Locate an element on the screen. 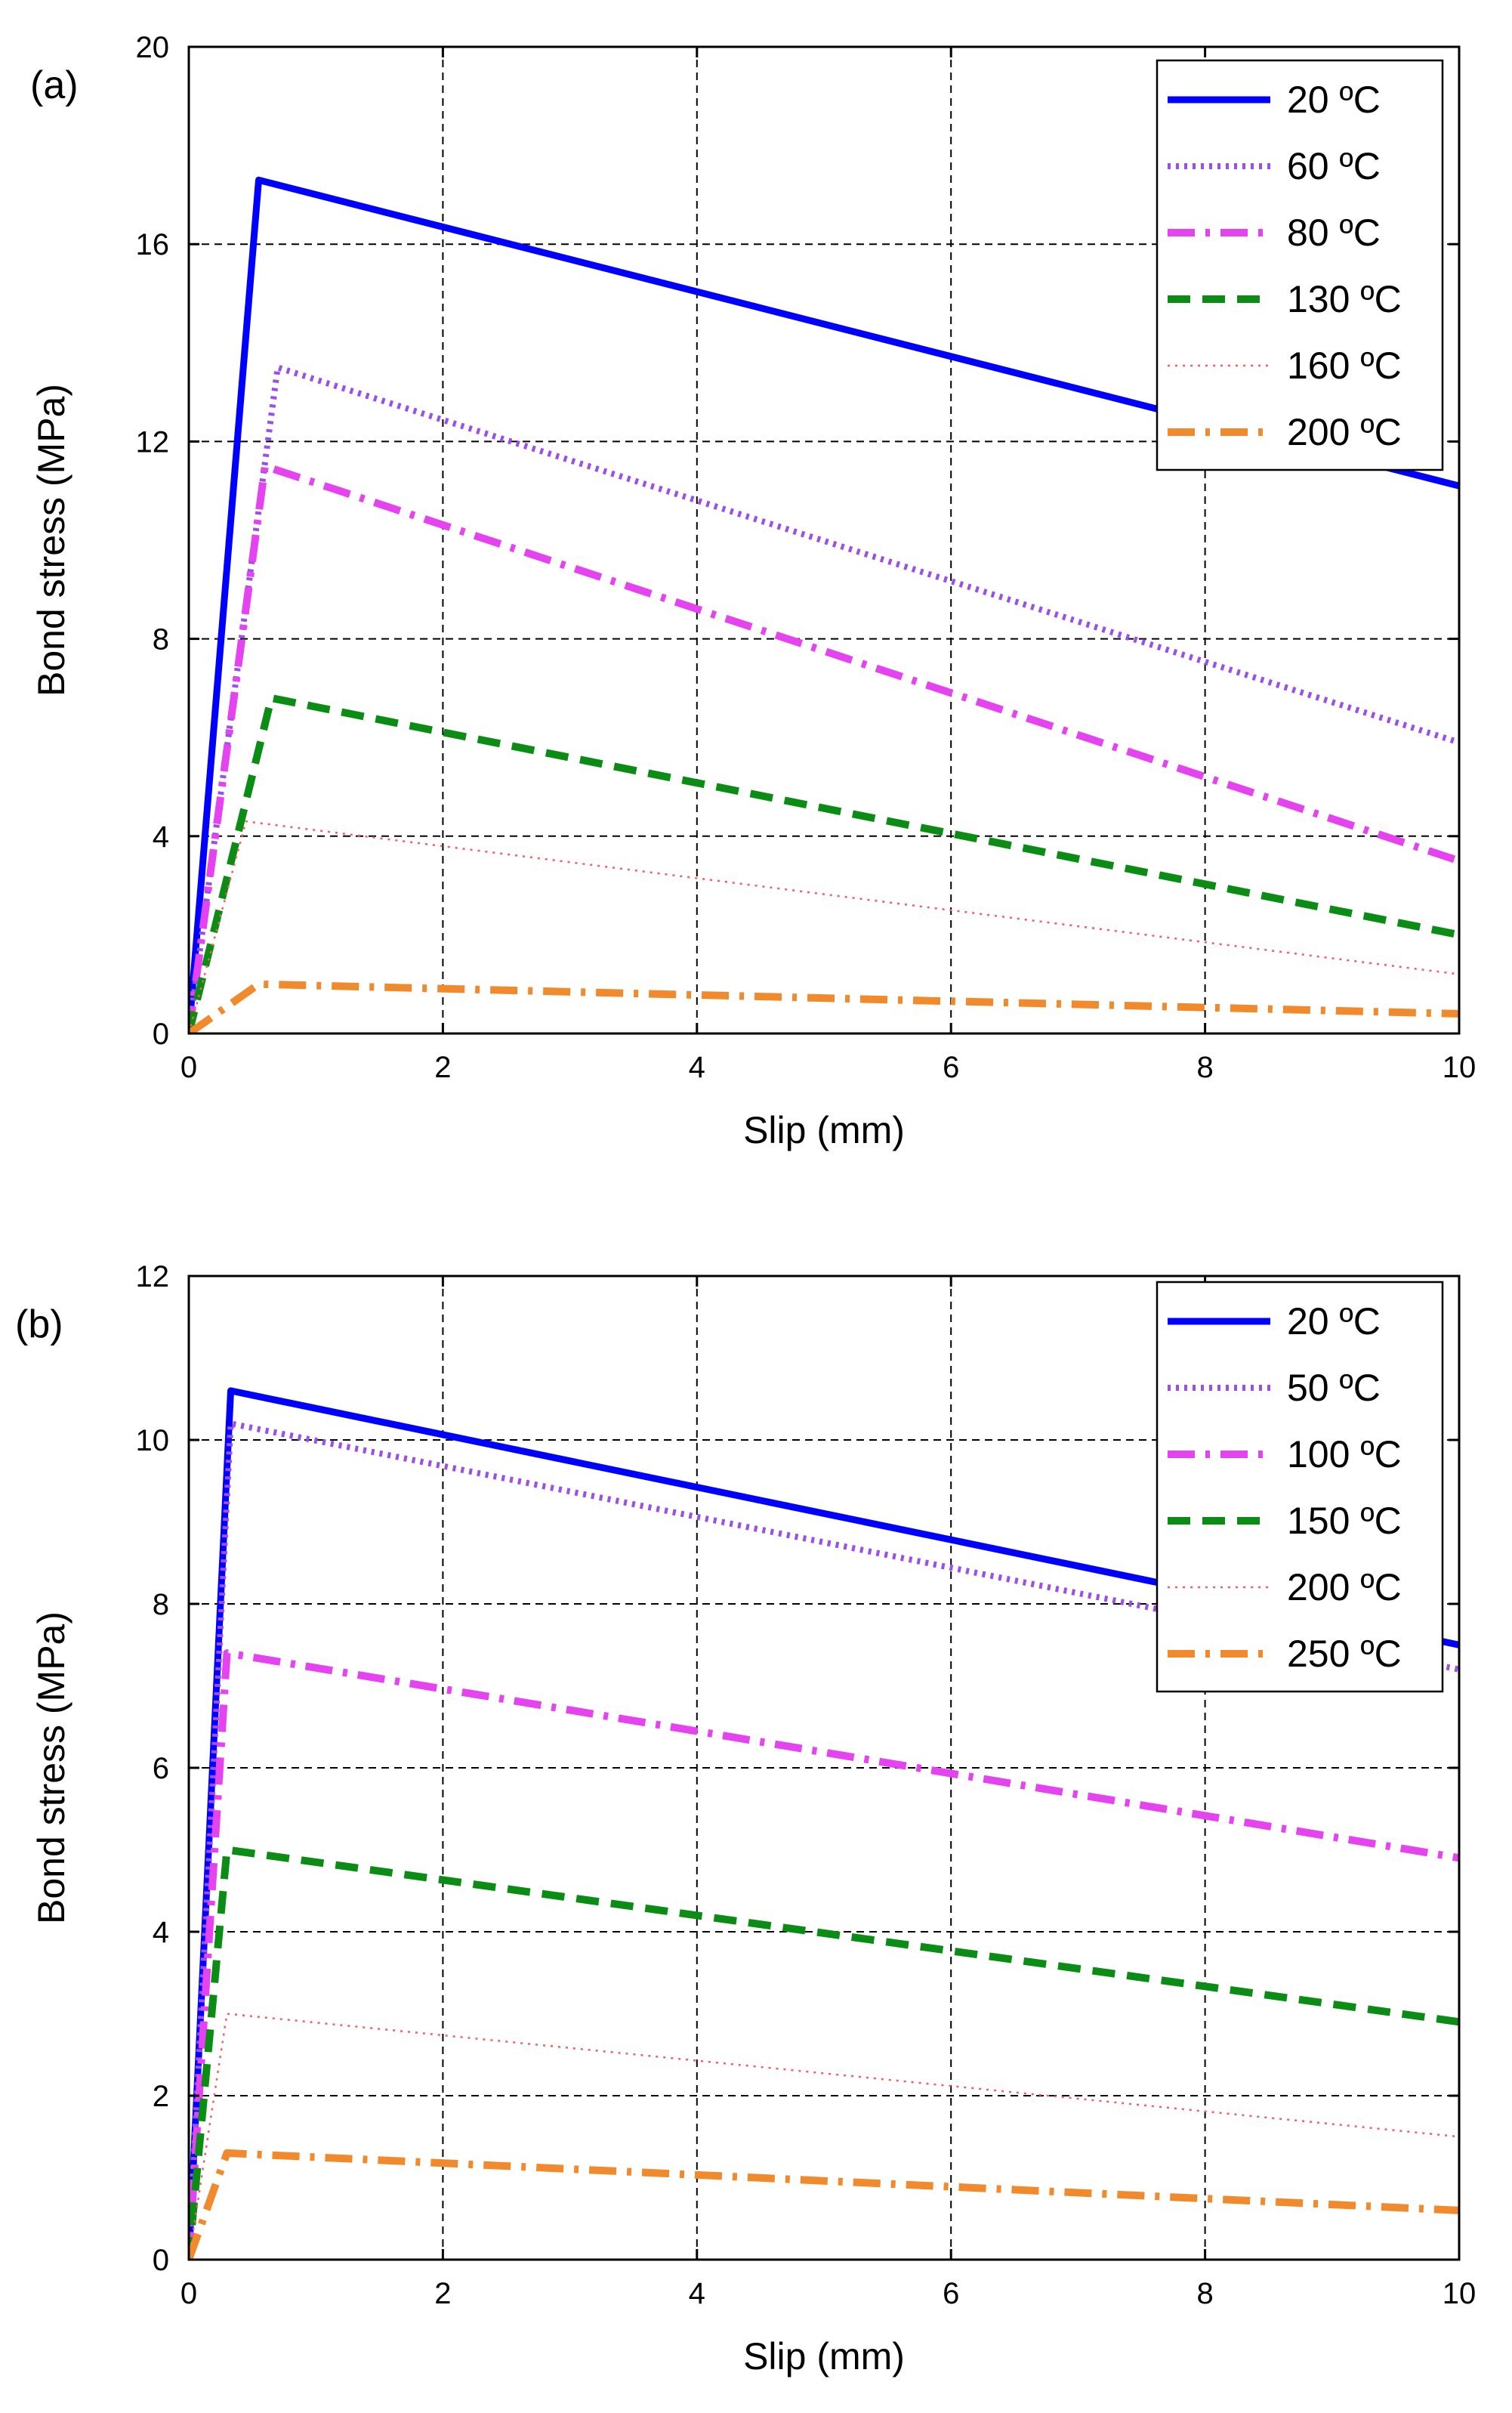 This screenshot has height=2413, width=1512. legend: 20 ºC 60 ºC 80 ºC 130 ºC 160 ºC 200 ºC is located at coordinates (1300, 265).